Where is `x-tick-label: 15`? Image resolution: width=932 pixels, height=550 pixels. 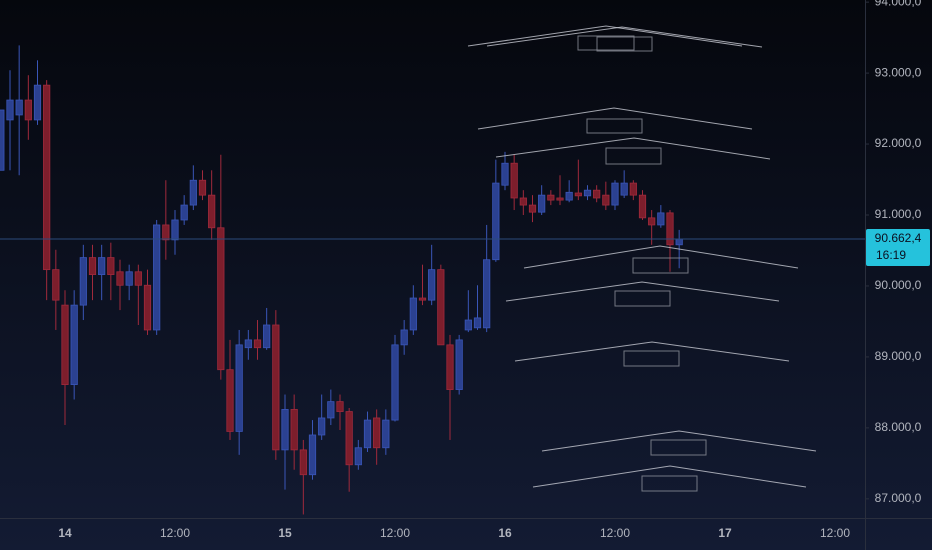
x-tick-label: 15 is located at coordinates (285, 533).